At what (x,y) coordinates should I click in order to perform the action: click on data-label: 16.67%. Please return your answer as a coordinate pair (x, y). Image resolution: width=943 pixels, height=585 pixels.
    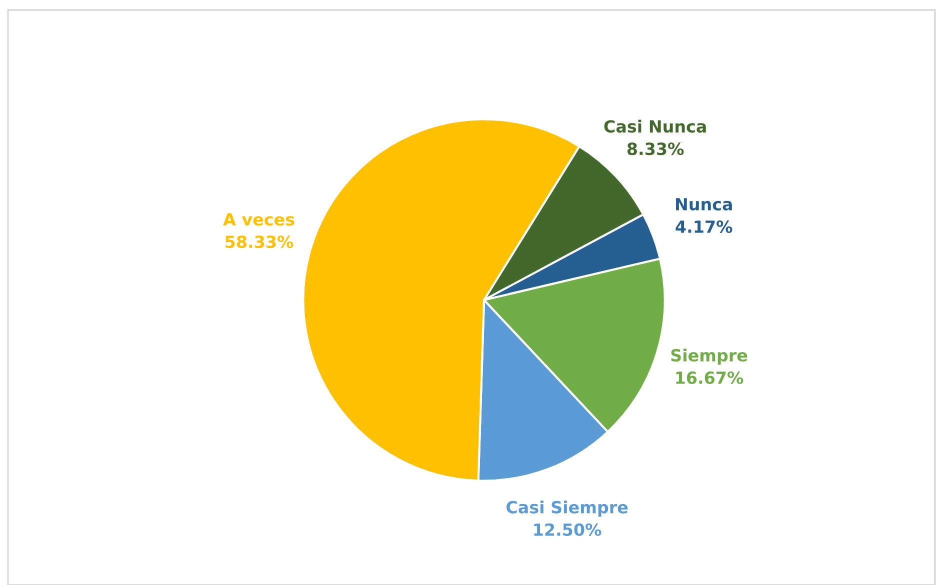
    Looking at the image, I should click on (710, 377).